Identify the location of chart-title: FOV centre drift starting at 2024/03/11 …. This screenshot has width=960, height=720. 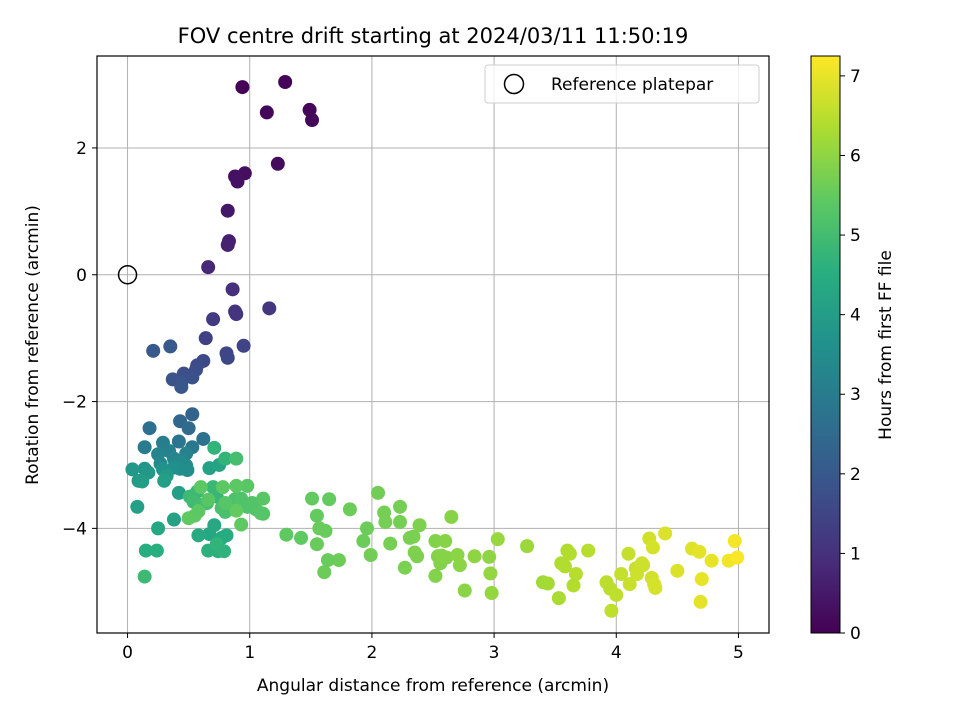
(433, 36).